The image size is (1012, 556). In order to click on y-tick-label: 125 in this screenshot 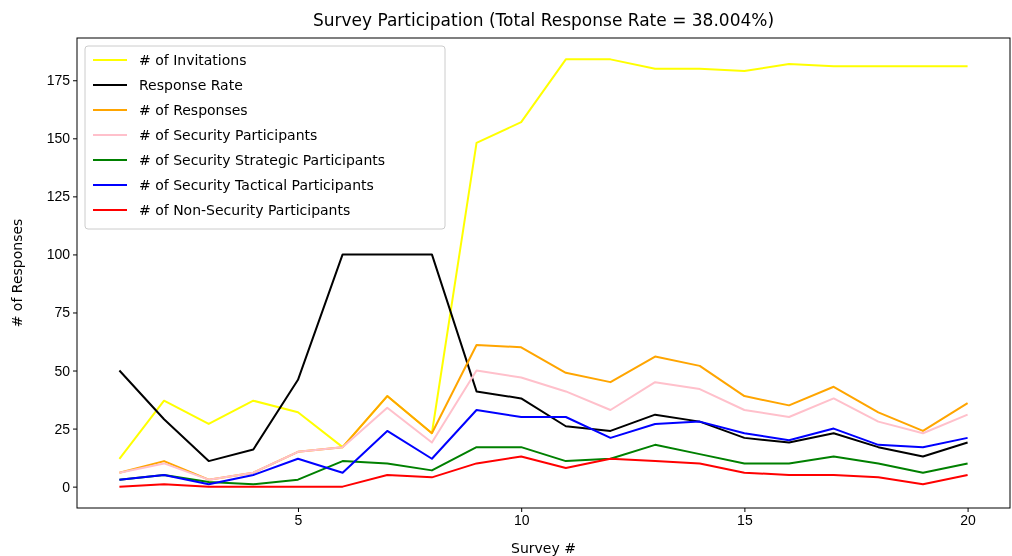, I will do `click(58, 196)`.